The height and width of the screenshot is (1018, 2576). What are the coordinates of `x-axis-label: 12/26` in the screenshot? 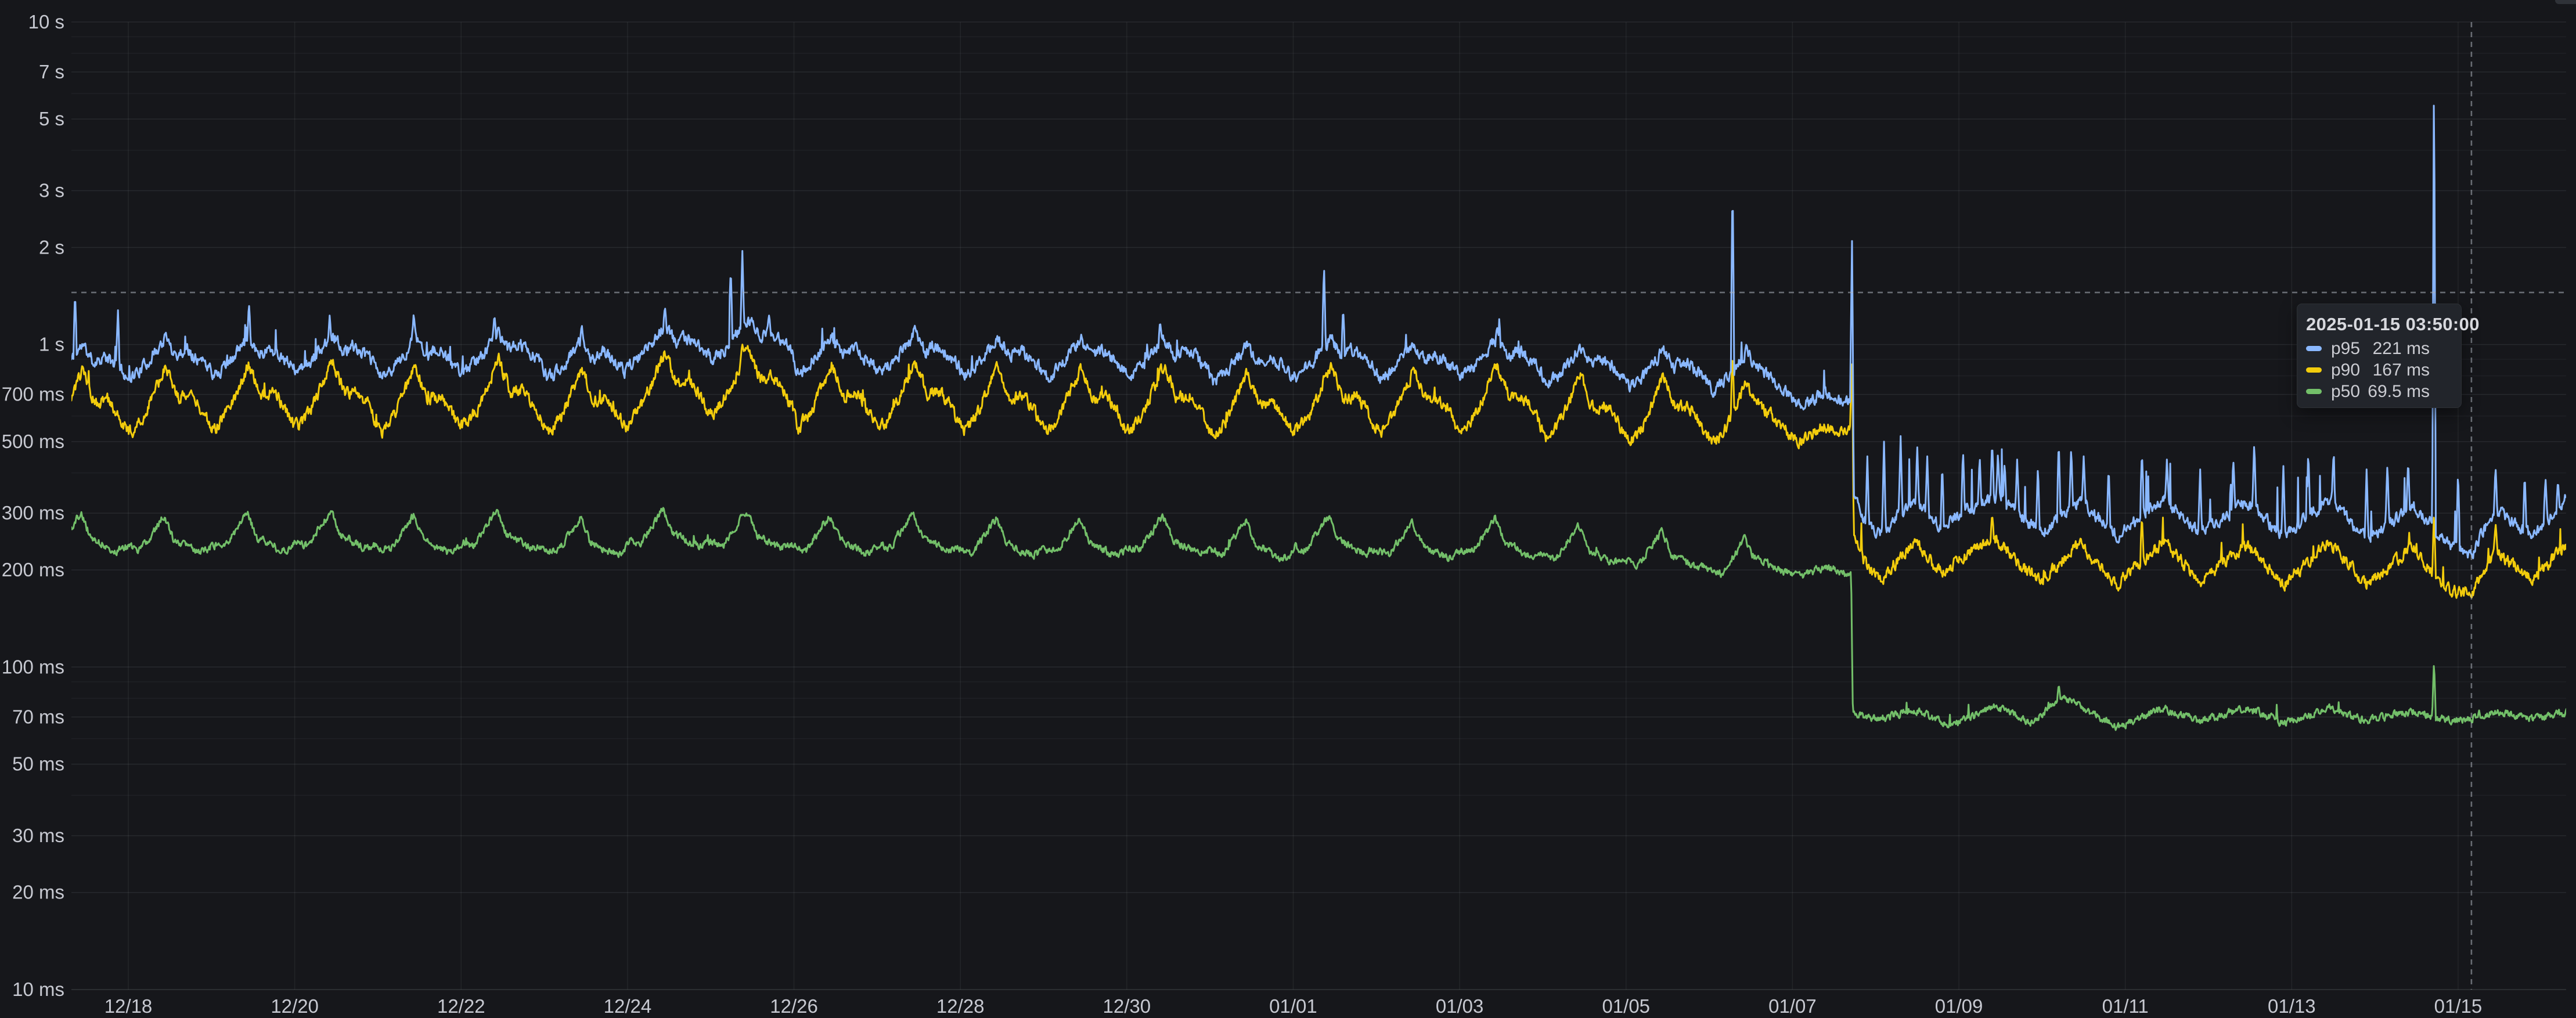 It's located at (794, 1006).